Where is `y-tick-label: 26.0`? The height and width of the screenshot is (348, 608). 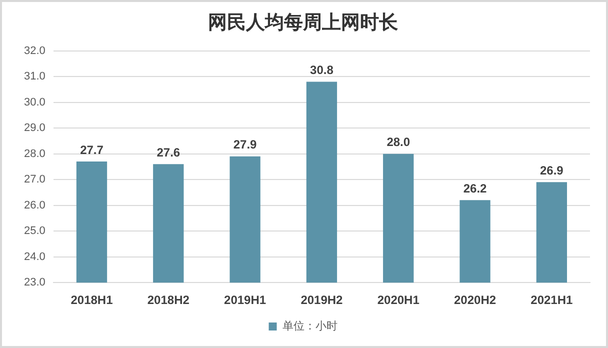 y-tick-label: 26.0 is located at coordinates (35, 205).